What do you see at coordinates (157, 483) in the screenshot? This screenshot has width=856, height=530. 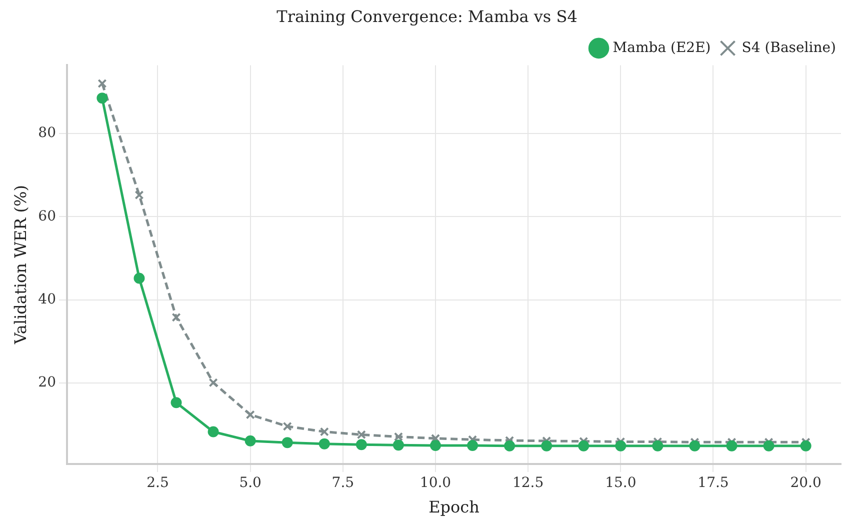 I see `x-tick-label: 2.5` at bounding box center [157, 483].